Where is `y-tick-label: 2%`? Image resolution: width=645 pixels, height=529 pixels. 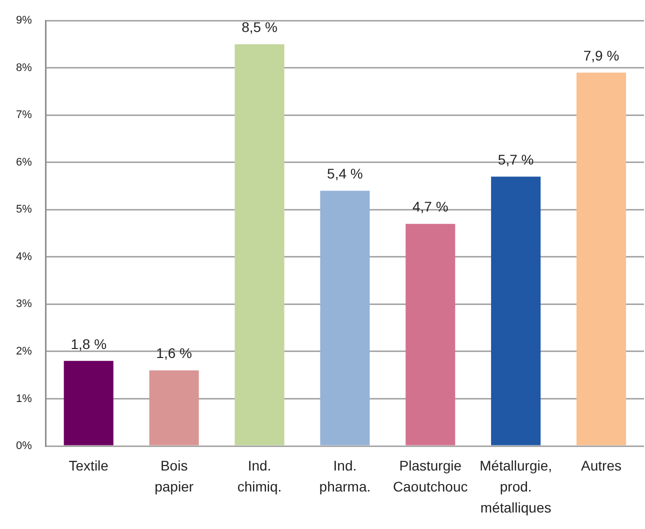 y-tick-label: 2% is located at coordinates (24, 352).